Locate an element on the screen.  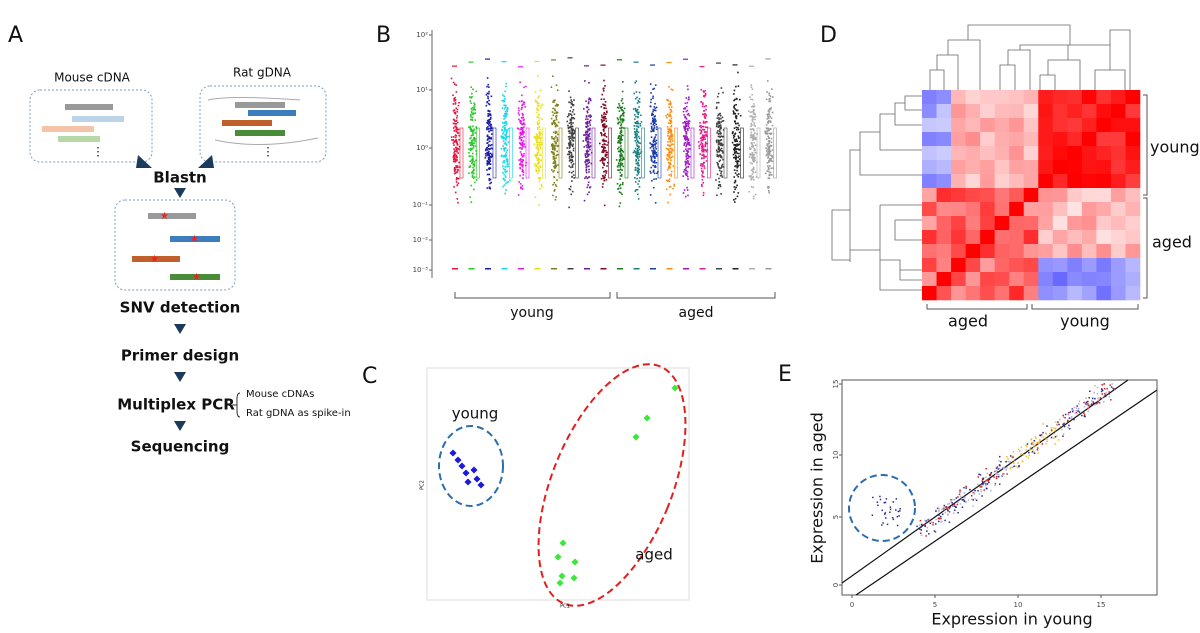
x-tick-label: 0 is located at coordinates (852, 605).